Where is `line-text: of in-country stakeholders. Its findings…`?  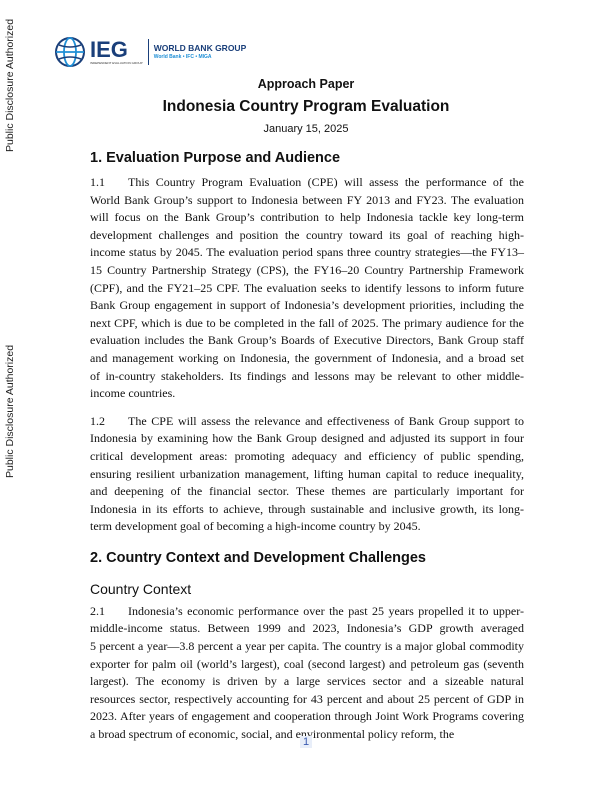
line-text: of in-country stakeholders. Its findings… is located at coordinates (307, 375).